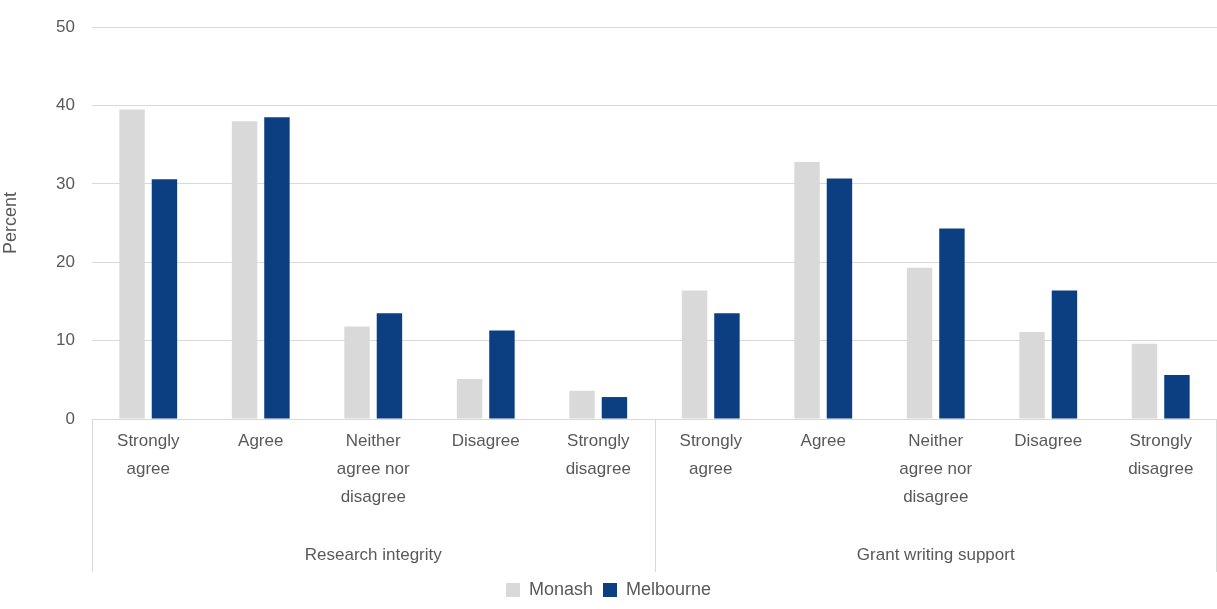 The width and height of the screenshot is (1217, 609). Describe the element at coordinates (65, 26) in the screenshot. I see `y-tick-label: 50` at that location.